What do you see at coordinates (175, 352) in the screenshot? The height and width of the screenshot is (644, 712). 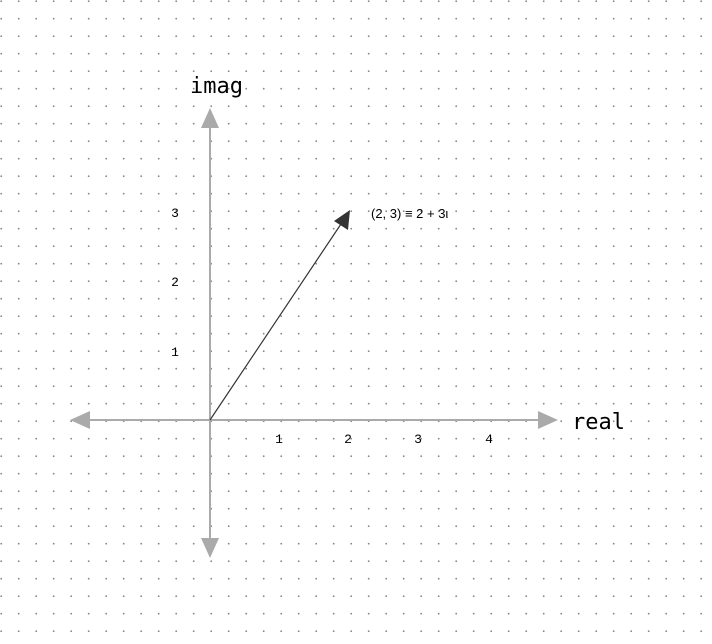 I see `y-tick-1: 1` at bounding box center [175, 352].